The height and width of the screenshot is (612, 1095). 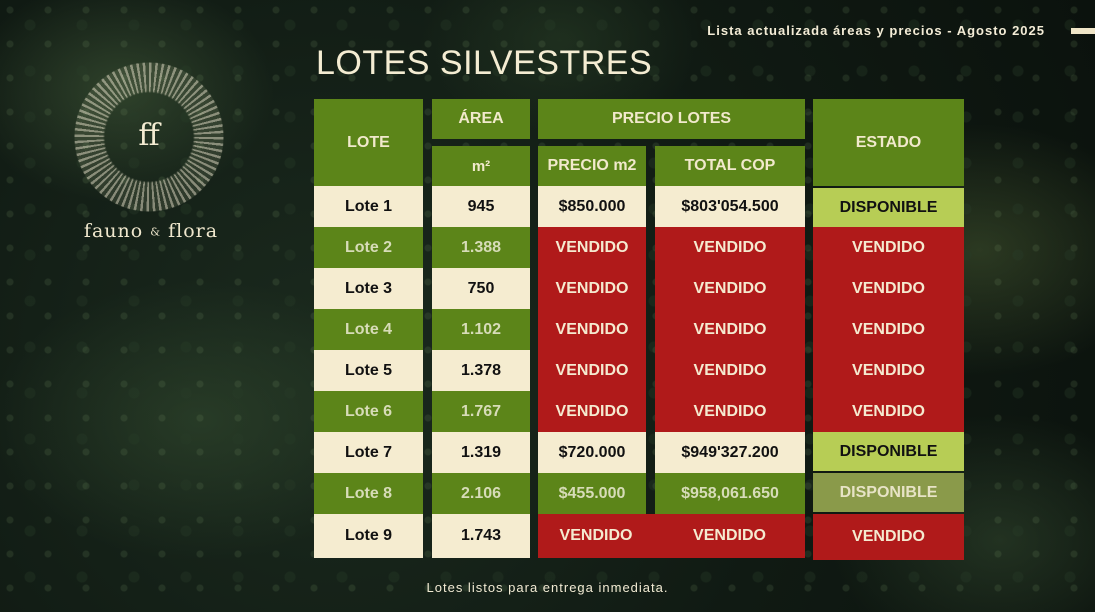 I want to click on row3-total: VENDIDO, so click(x=730, y=288).